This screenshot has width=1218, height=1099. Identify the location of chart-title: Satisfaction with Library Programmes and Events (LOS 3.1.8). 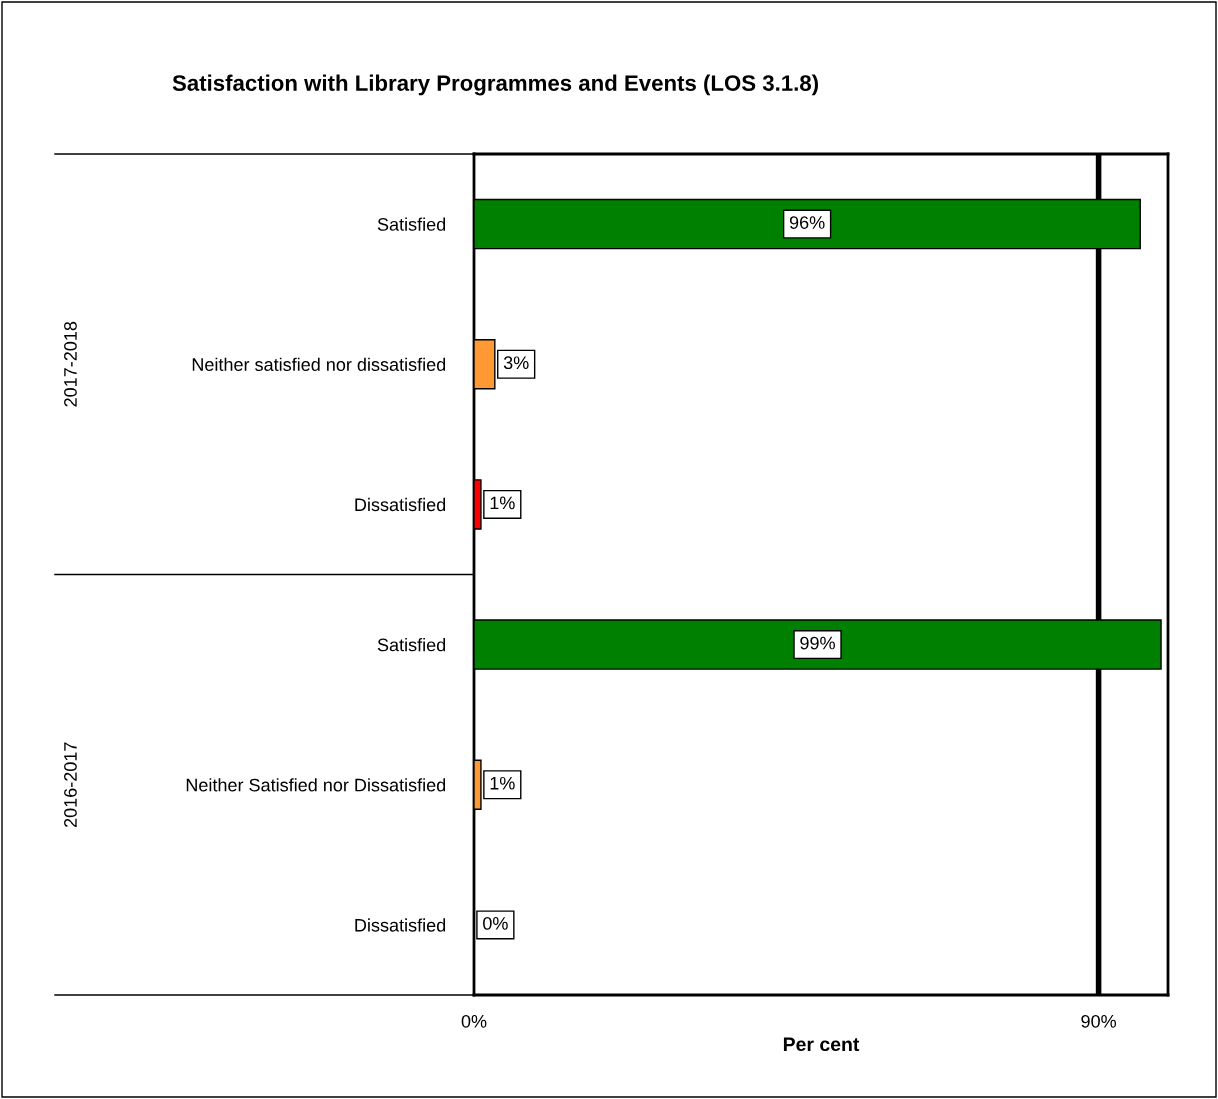
(495, 85).